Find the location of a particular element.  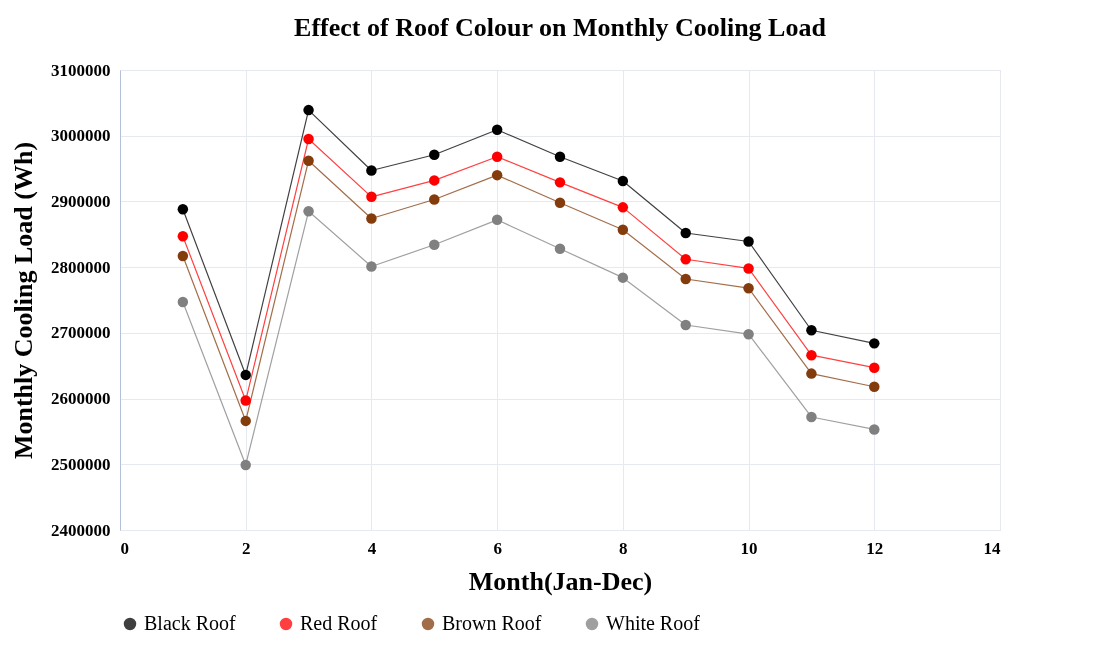

legend-label: Red Roof is located at coordinates (339, 623).